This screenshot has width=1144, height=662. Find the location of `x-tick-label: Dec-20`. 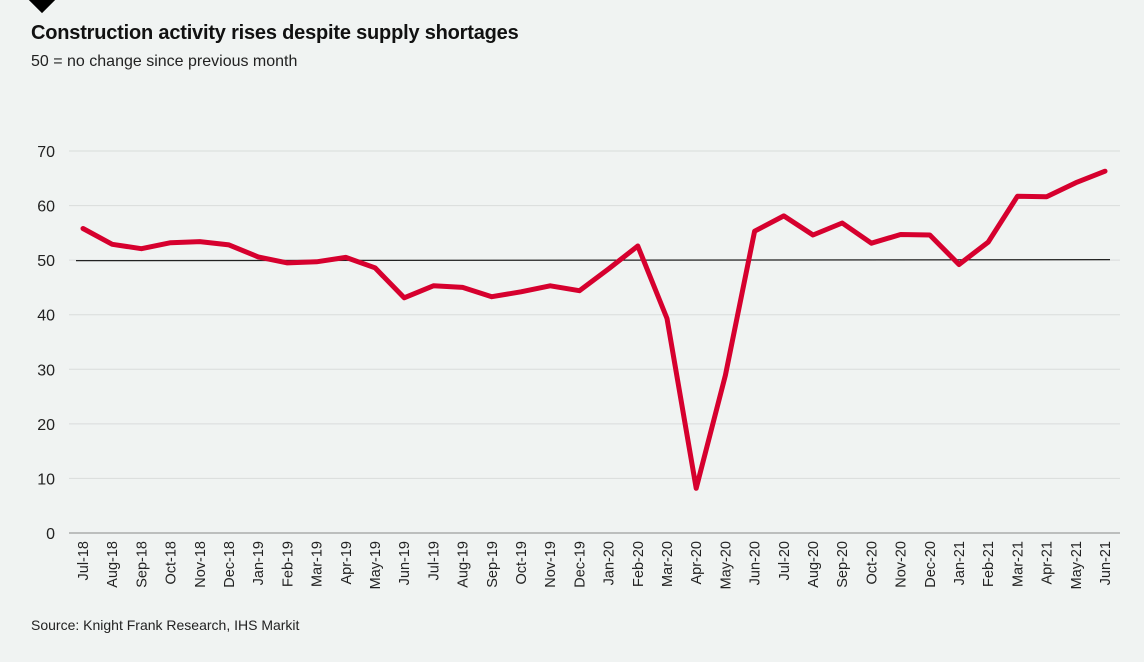

x-tick-label: Dec-20 is located at coordinates (931, 564).